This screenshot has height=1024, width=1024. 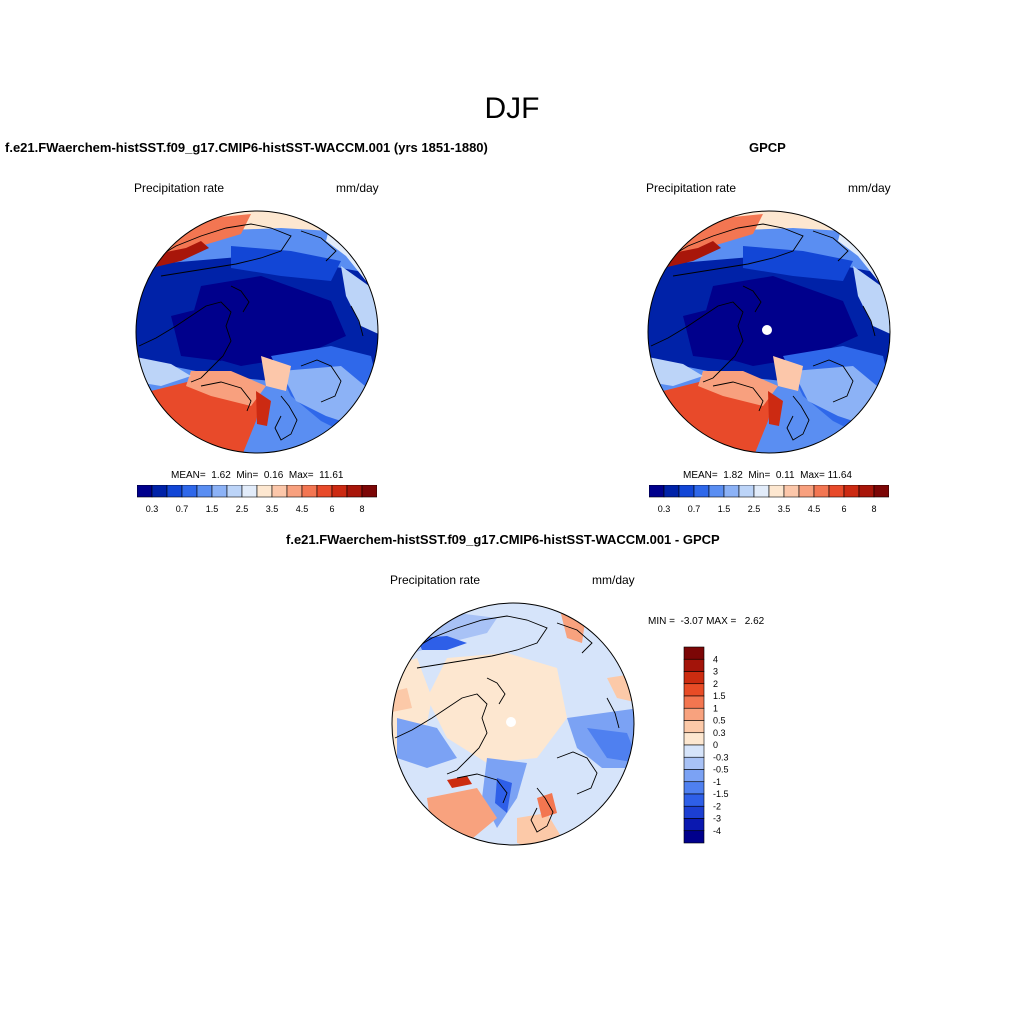 I want to click on obs-polar-map, so click(x=769, y=332).